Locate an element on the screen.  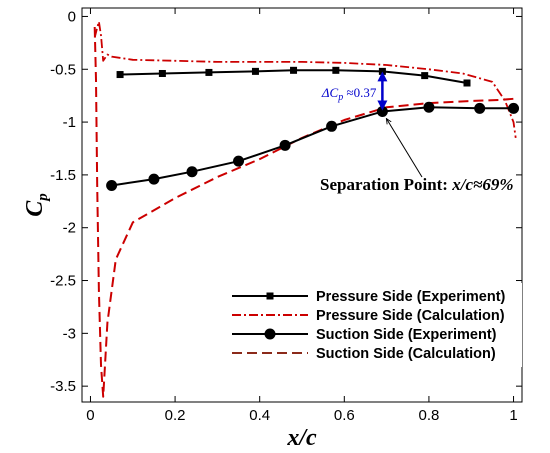
separation-arrow is located at coordinates (404, 148).